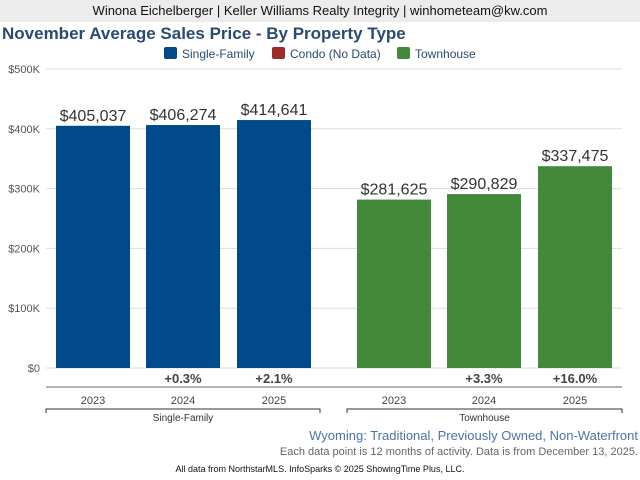  Describe the element at coordinates (274, 378) in the screenshot. I see `change-label: +2.1%` at that location.